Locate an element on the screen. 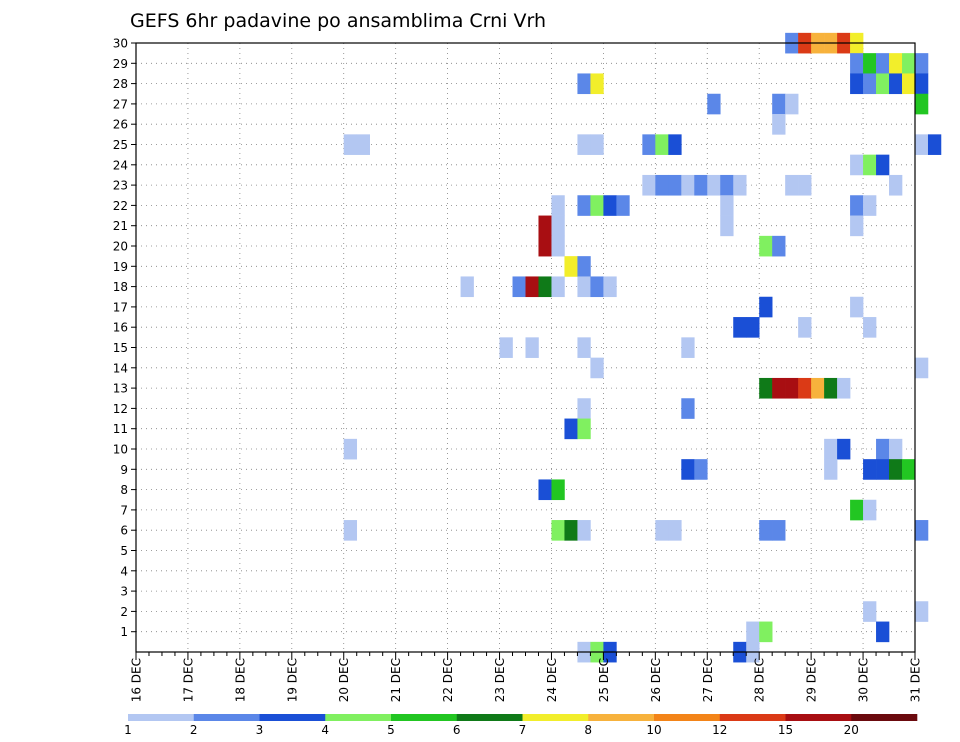  y-tick-label: 15 is located at coordinates (120, 348).